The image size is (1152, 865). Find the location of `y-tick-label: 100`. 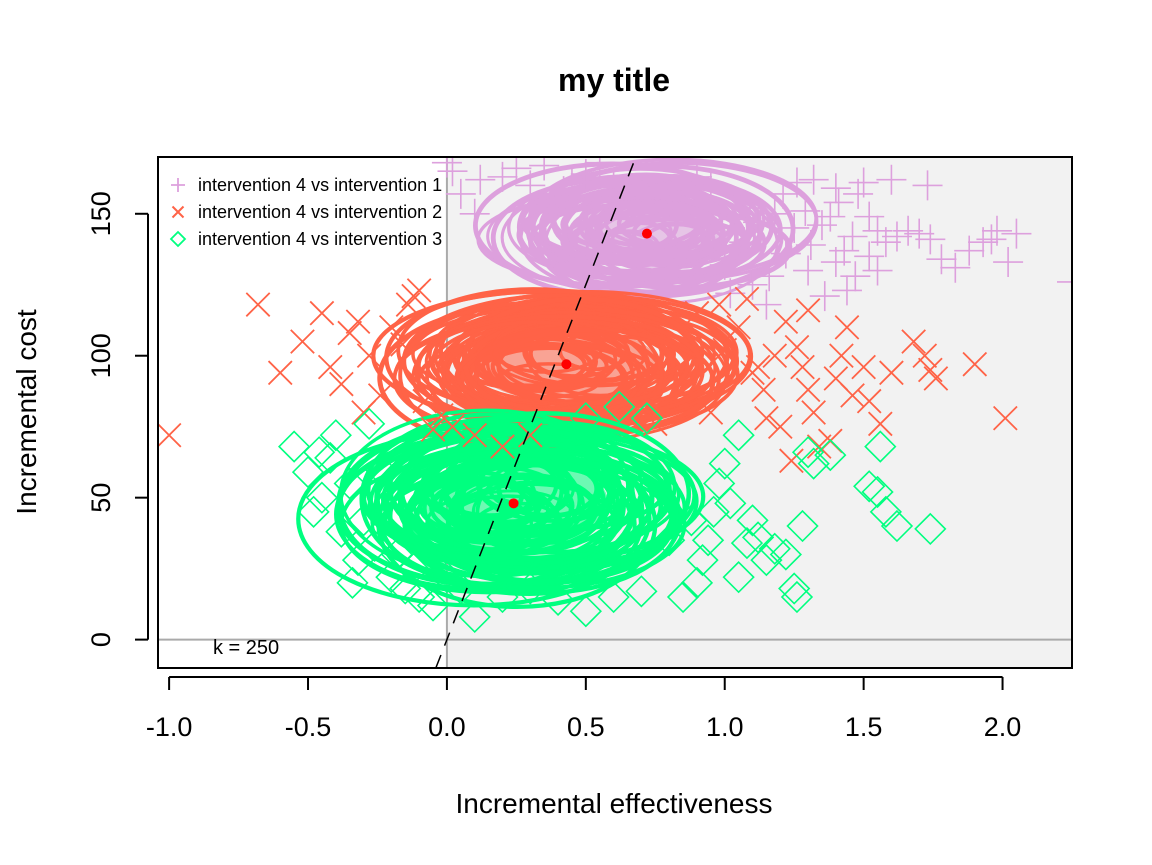

y-tick-label: 100 is located at coordinates (101, 355).